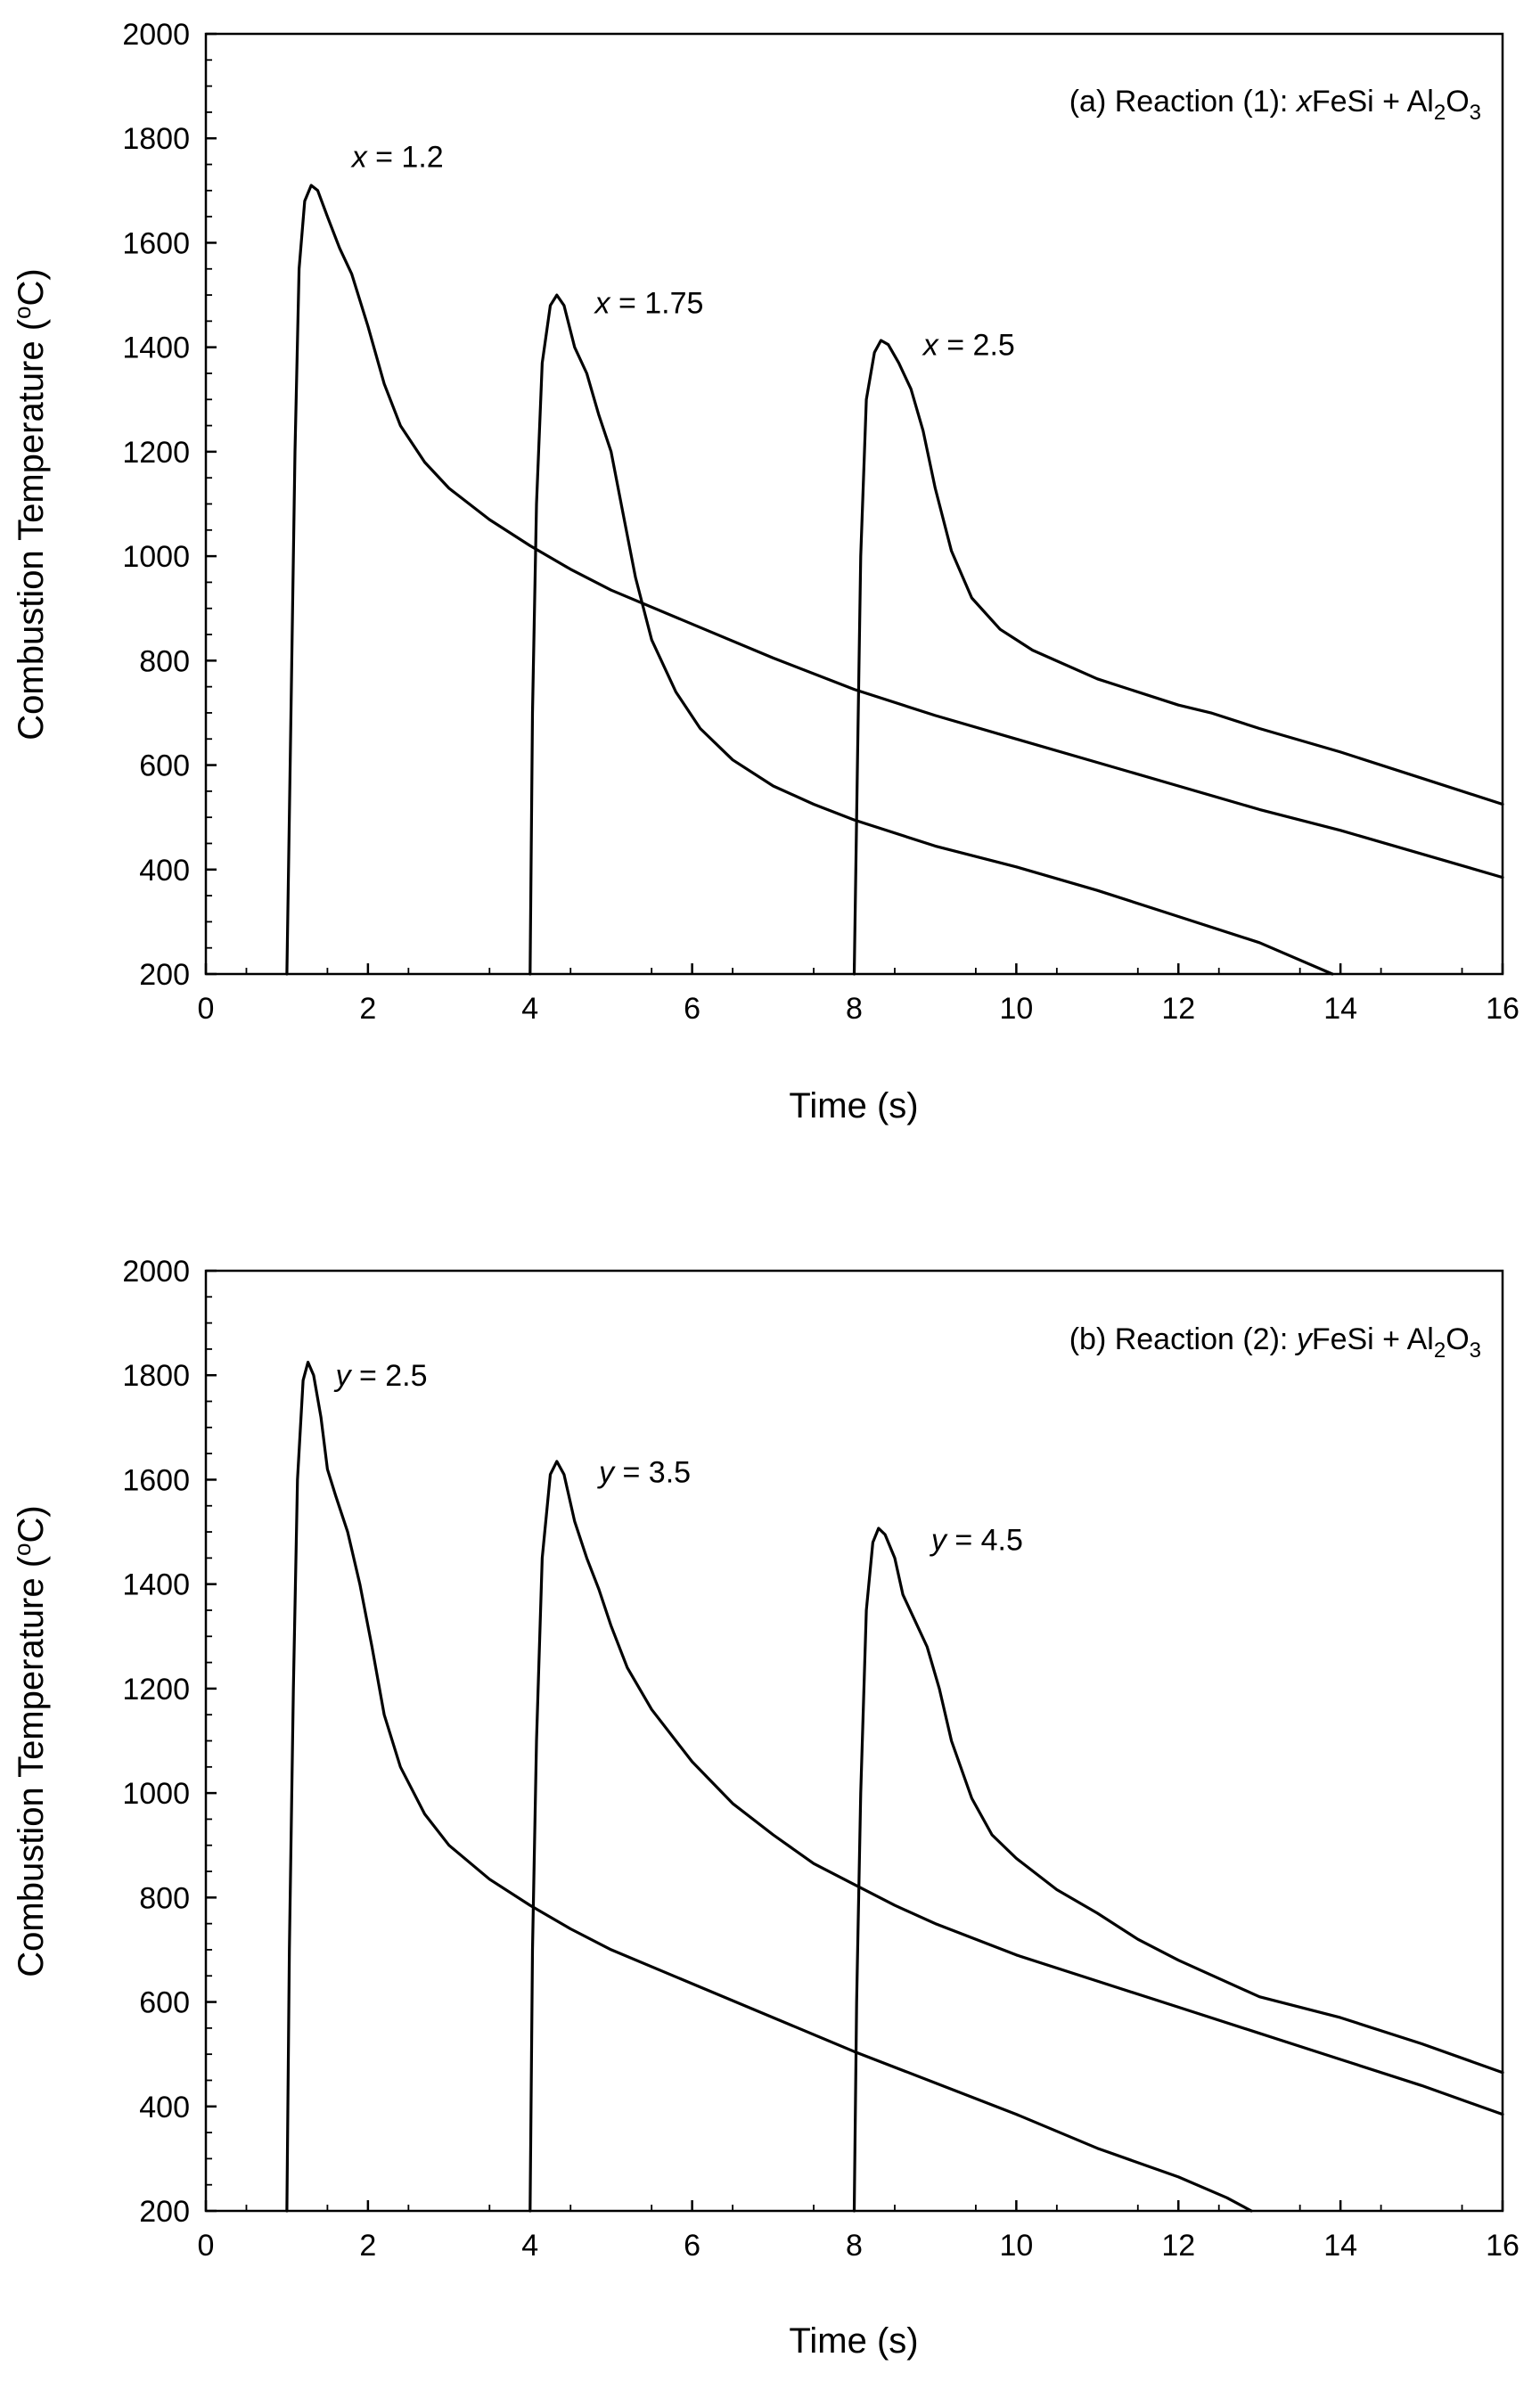 This screenshot has height=2382, width=1540. What do you see at coordinates (156, 453) in the screenshot?
I see `y-tick-label-a-5: 1200` at bounding box center [156, 453].